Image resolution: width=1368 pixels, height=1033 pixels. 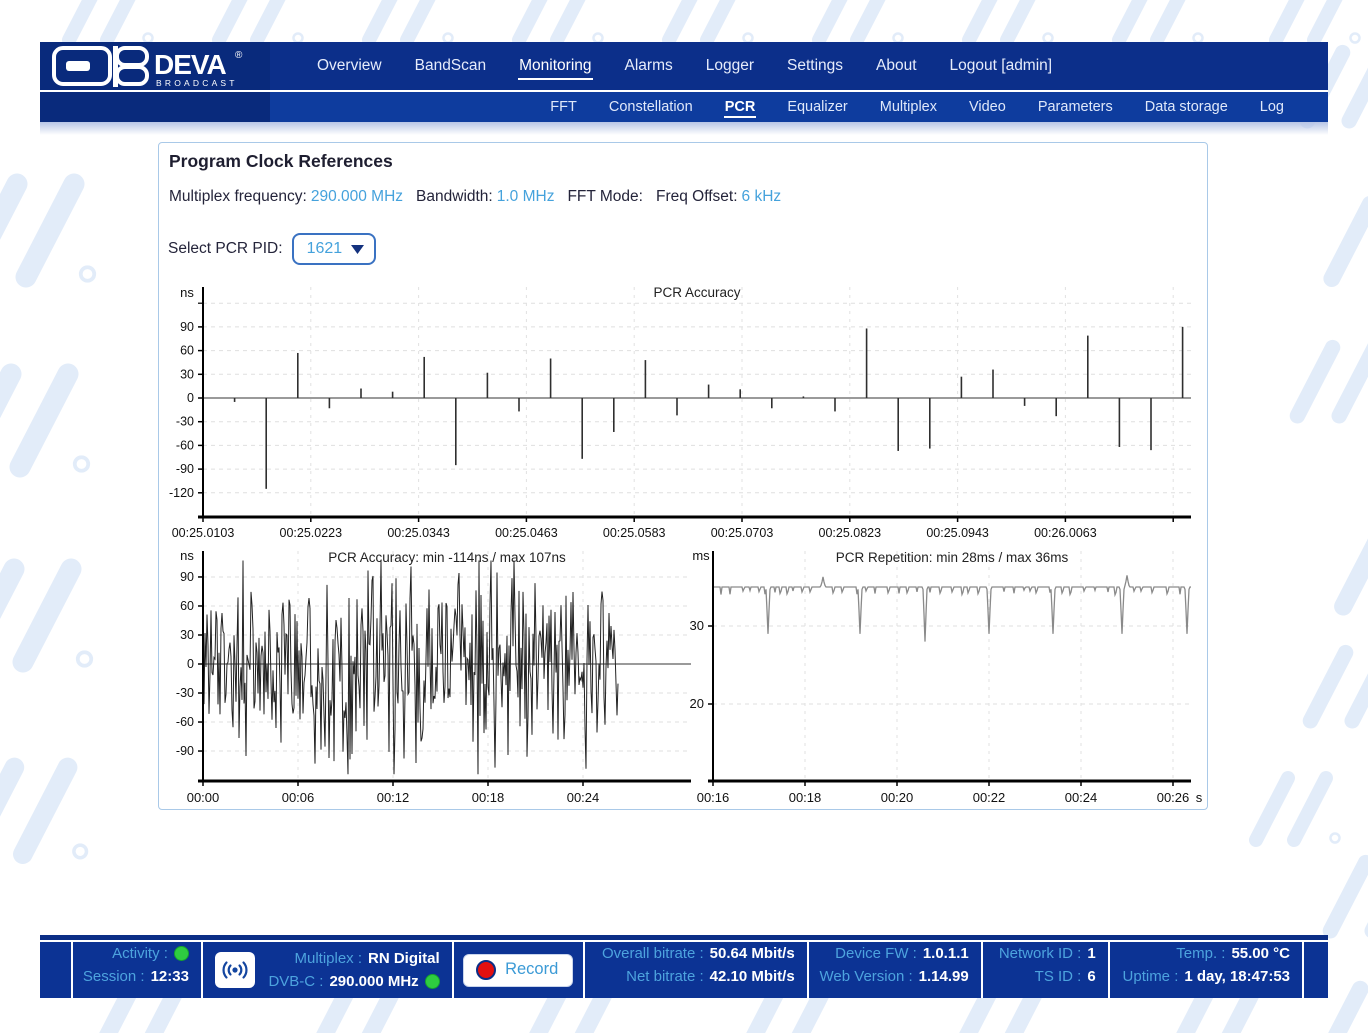 I want to click on nav-bandscan: BandScan, so click(x=450, y=65).